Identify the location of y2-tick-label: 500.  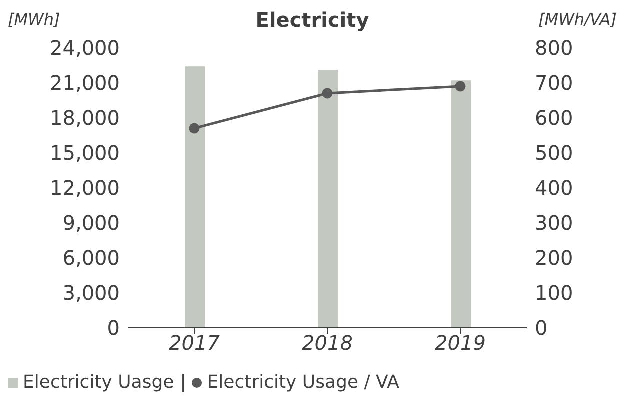
(554, 153).